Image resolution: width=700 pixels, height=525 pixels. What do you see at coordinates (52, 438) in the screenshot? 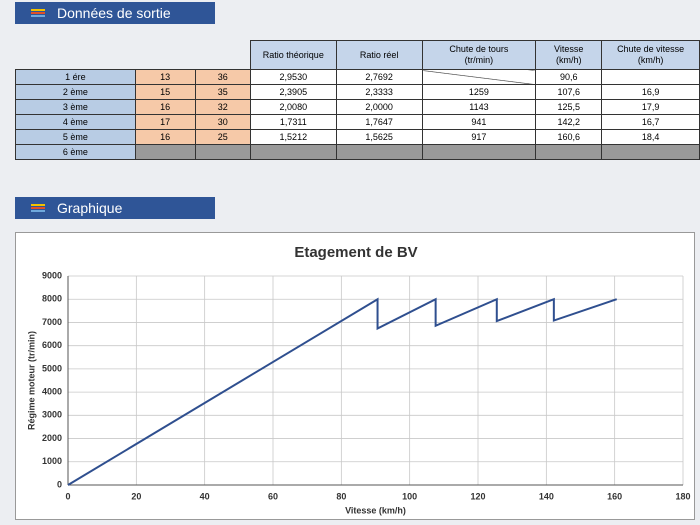
I see `y-tick-label: 2000` at bounding box center [52, 438].